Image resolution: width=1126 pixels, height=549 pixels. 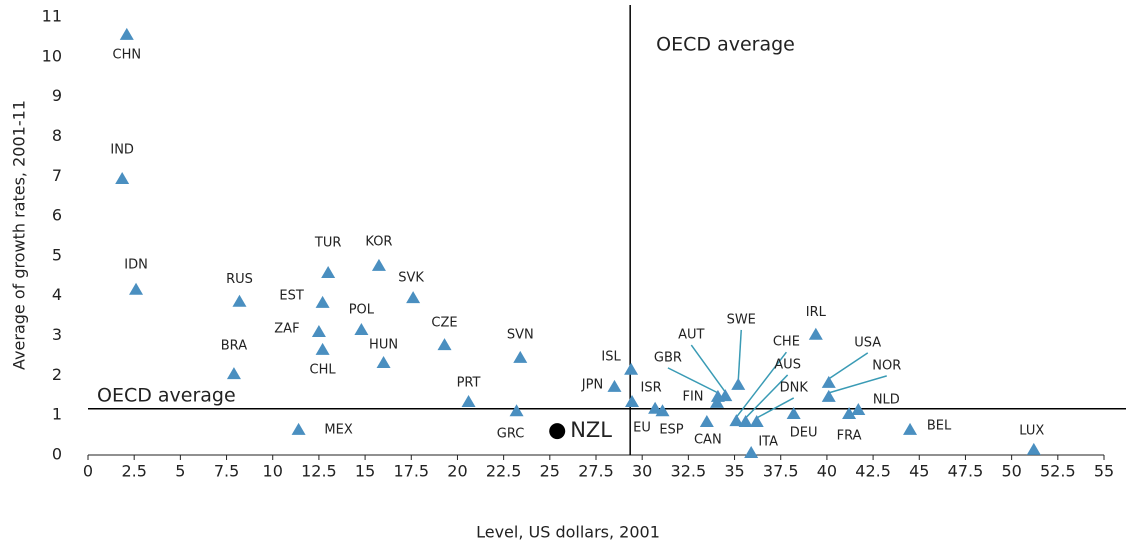 I want to click on point-label: IDN, so click(x=136, y=264).